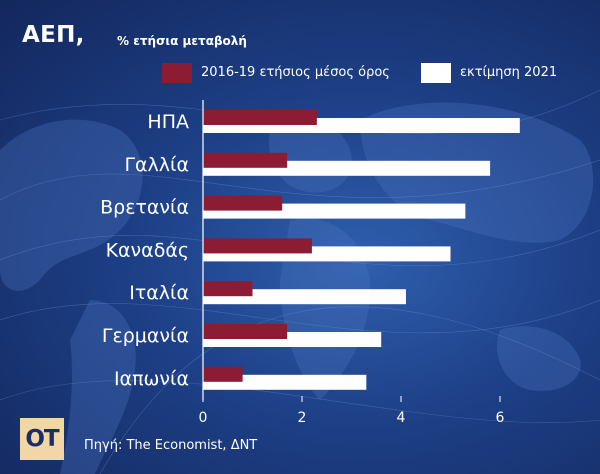 Image resolution: width=600 pixels, height=474 pixels. Describe the element at coordinates (182, 41) in the screenshot. I see `chart-subtitle: % ετήσια μεταβολή` at that location.